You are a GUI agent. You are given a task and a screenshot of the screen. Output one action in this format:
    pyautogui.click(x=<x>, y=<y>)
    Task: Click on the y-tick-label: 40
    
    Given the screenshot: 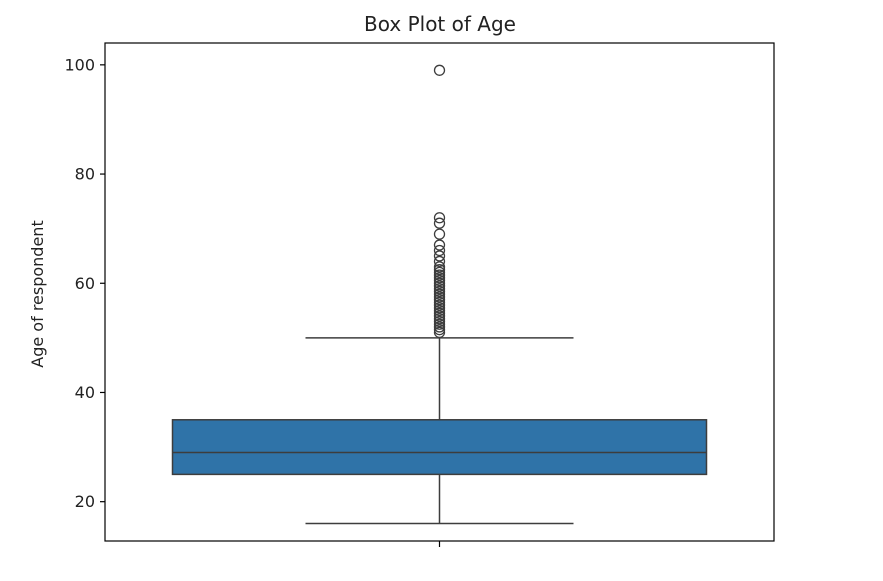 What is the action you would take?
    pyautogui.click(x=85, y=392)
    